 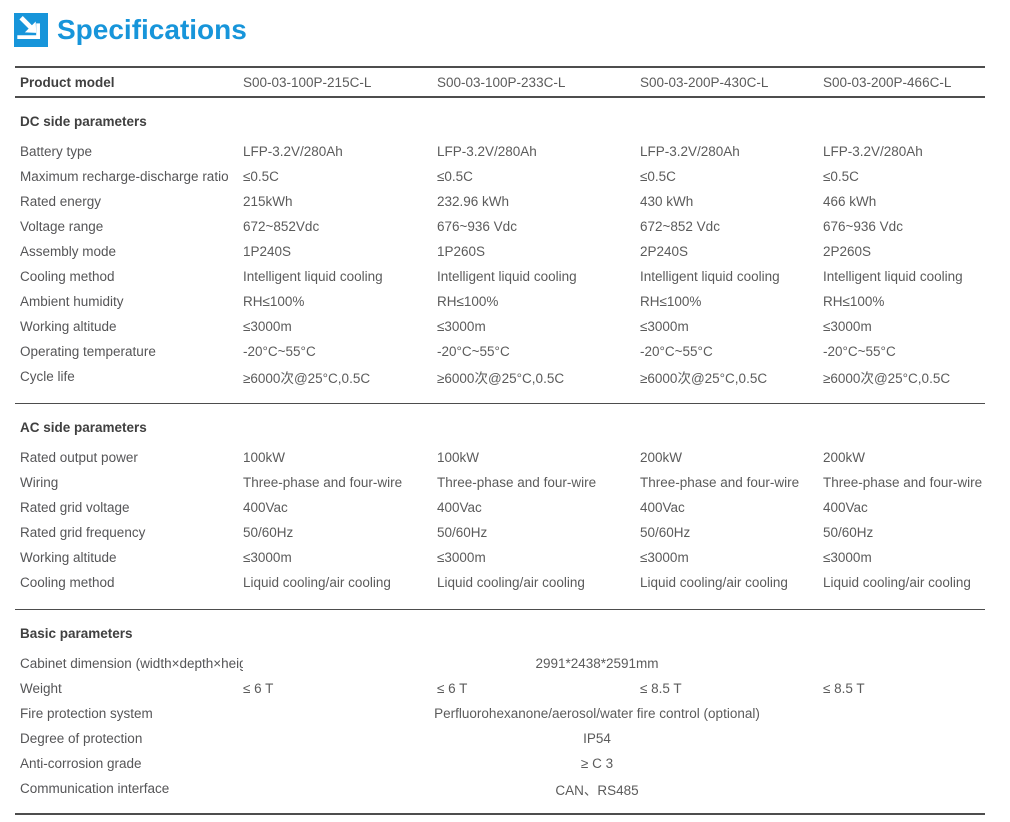 What do you see at coordinates (281, 226) in the screenshot?
I see `row-value: 672~852Vdc` at bounding box center [281, 226].